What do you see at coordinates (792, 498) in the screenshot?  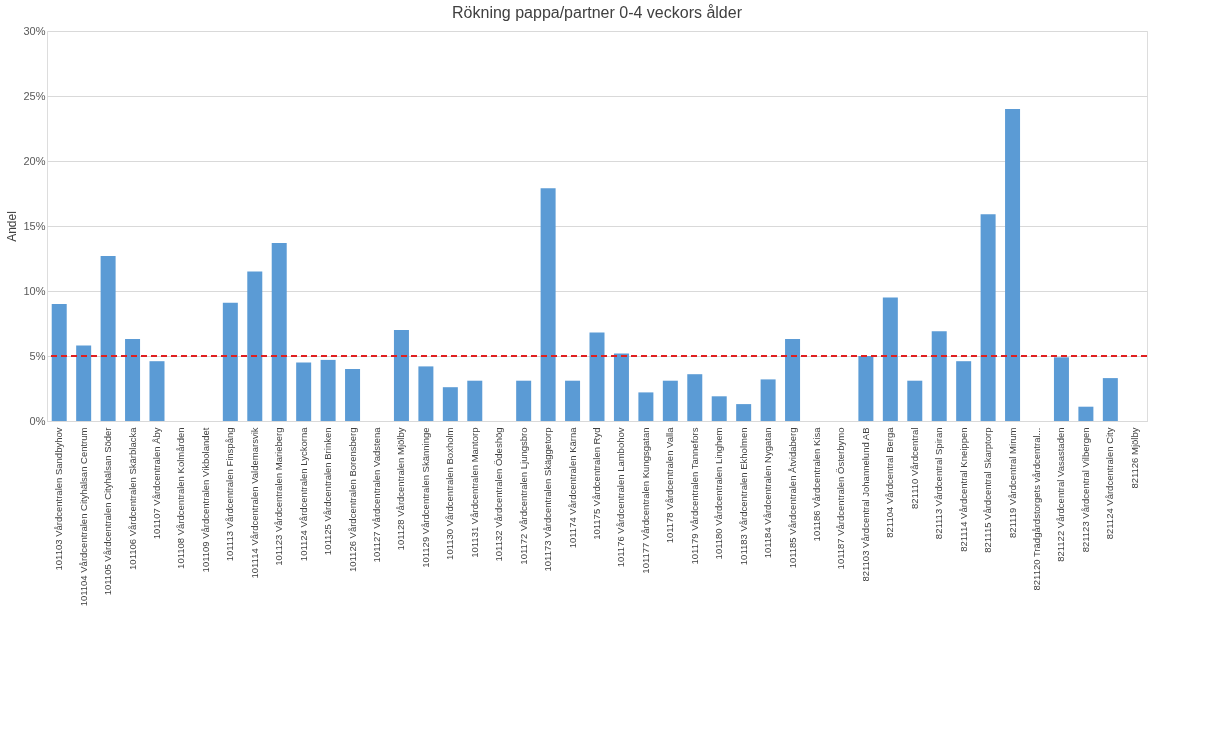 I see `x-tick-label: 101185 Vårdcentralen Åtvidaberg` at bounding box center [792, 498].